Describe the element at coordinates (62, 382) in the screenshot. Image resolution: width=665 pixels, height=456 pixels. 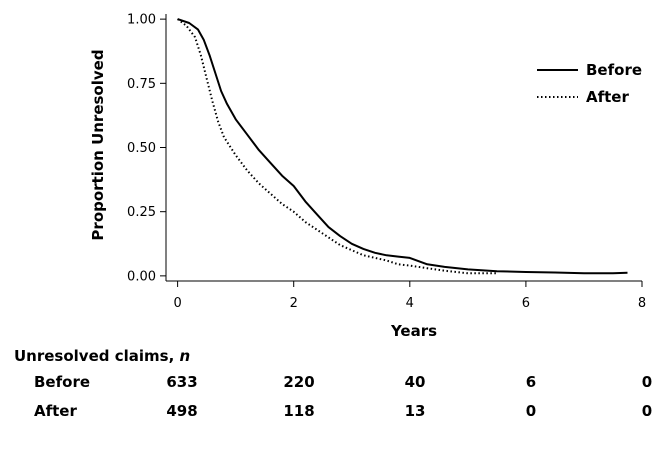
I see `risk-row-label: Before` at that location.